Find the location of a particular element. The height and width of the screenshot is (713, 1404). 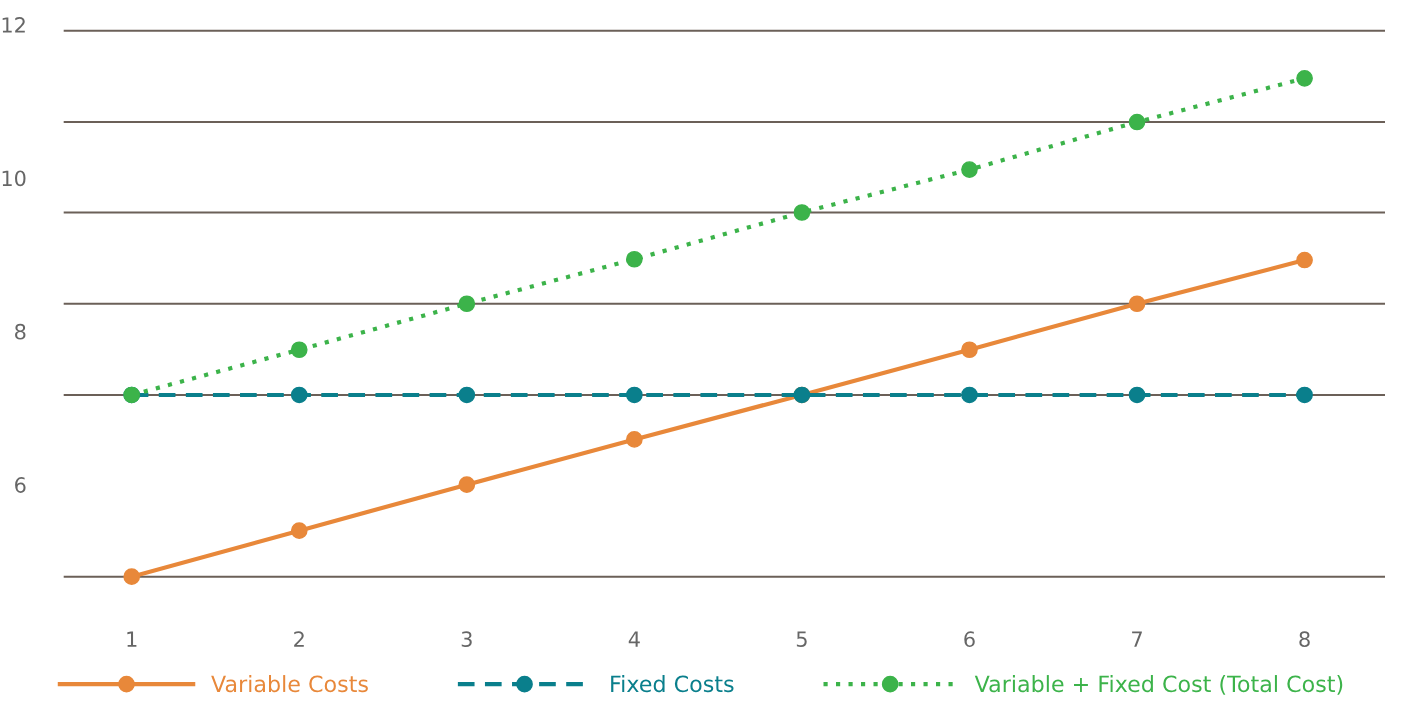

x-tick-label: 6 is located at coordinates (969, 639).